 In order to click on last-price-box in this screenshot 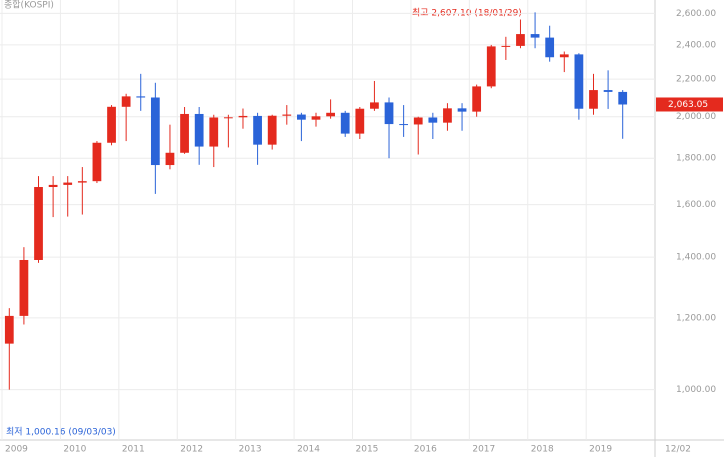, I will do `click(689, 104)`.